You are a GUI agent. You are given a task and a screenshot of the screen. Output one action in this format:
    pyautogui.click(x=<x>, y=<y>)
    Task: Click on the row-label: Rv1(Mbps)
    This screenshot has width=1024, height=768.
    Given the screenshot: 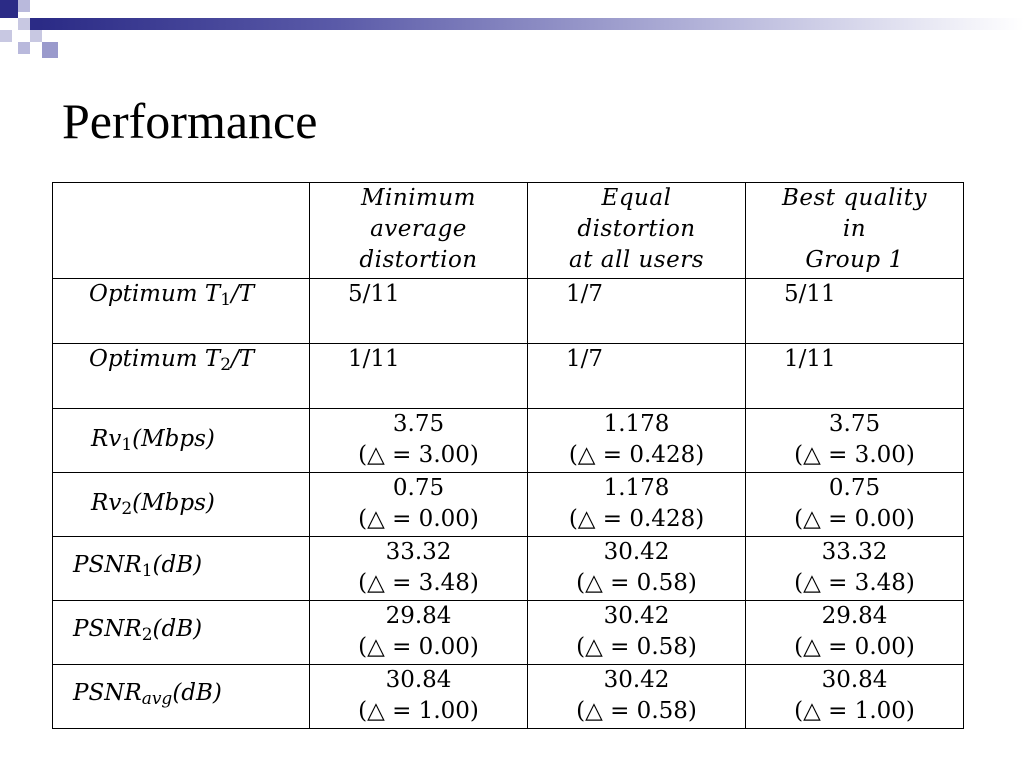 What is the action you would take?
    pyautogui.click(x=181, y=434)
    